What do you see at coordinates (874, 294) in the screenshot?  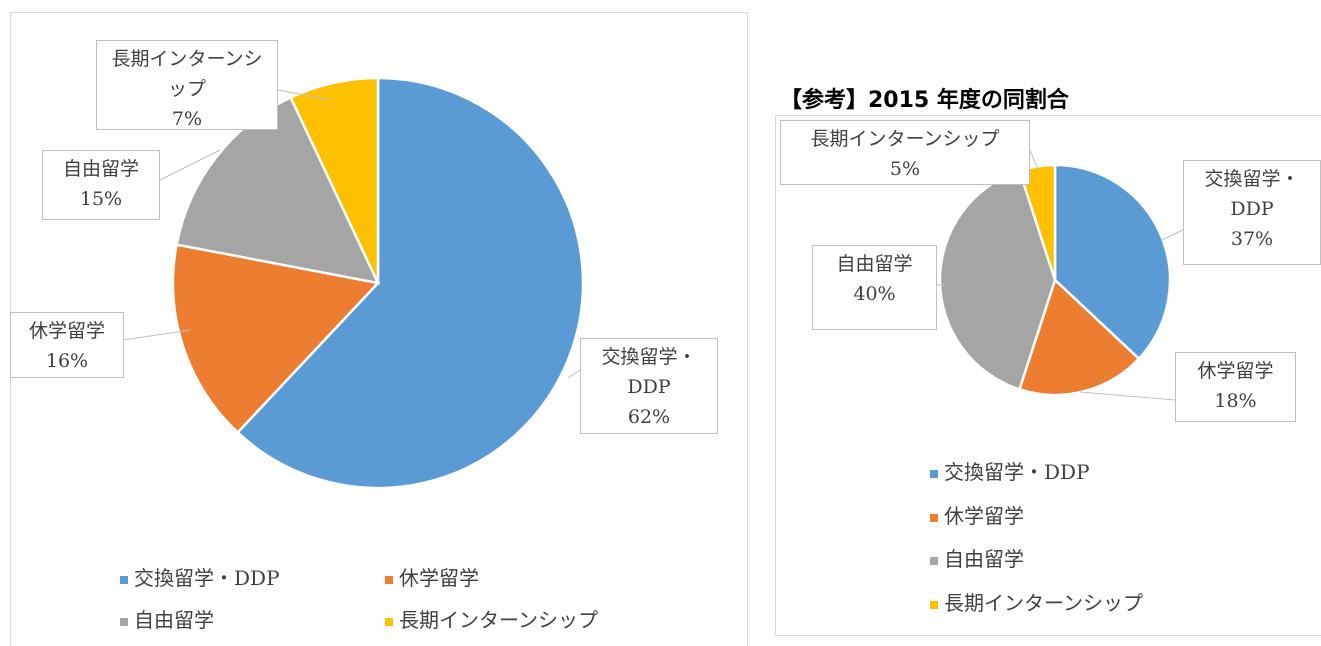 I see `label-value: 40%` at bounding box center [874, 294].